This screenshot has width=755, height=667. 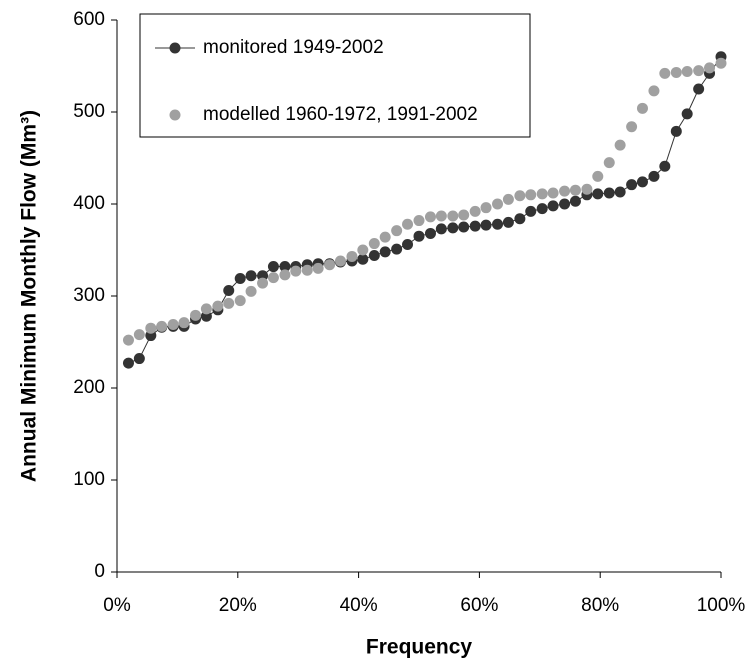 I want to click on y-tick-label: 200, so click(x=89, y=387).